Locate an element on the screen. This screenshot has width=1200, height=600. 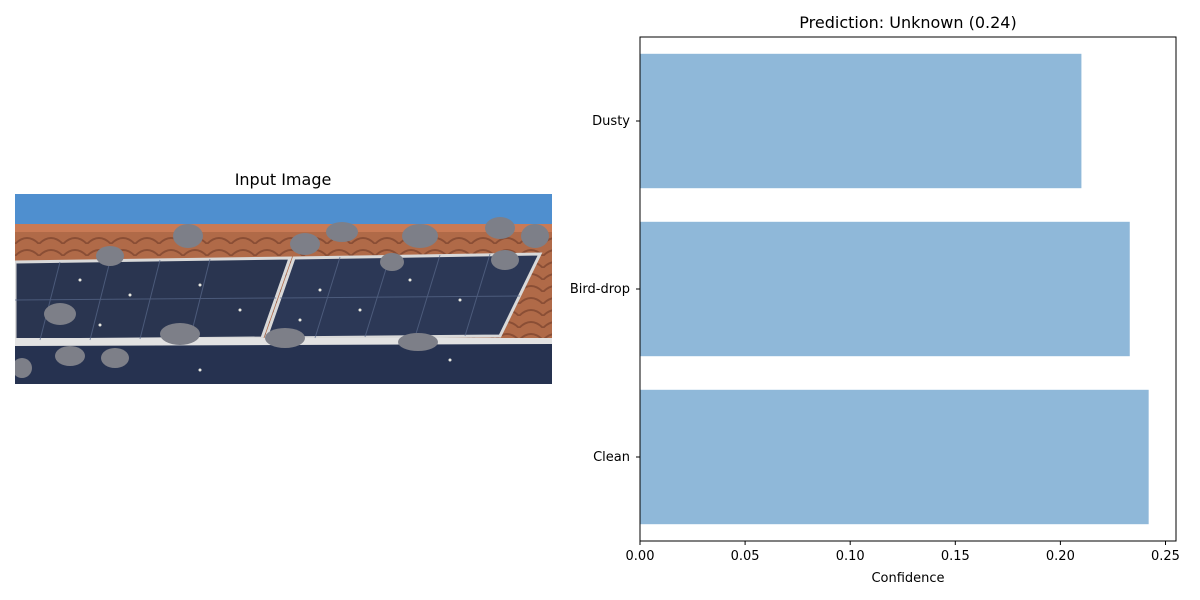
bar-clean is located at coordinates (894, 457).